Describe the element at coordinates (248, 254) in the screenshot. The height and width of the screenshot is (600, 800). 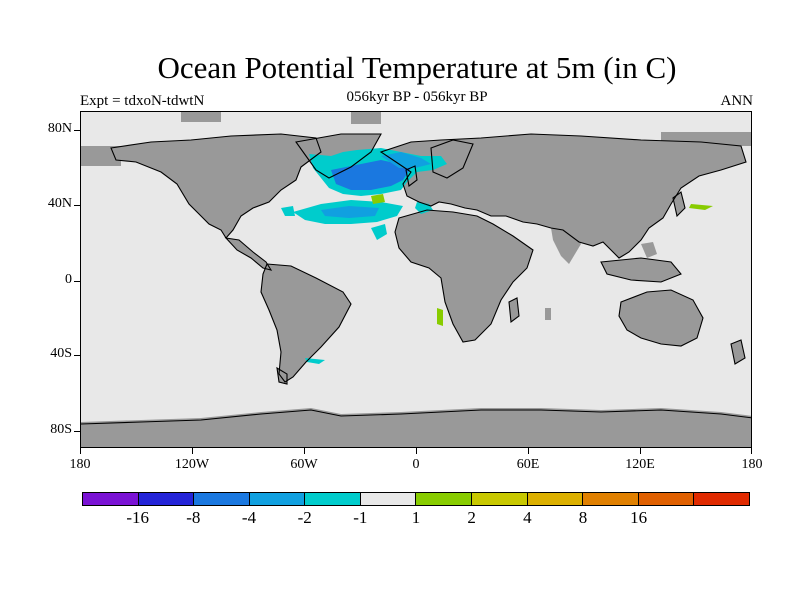
I see `central-america` at that location.